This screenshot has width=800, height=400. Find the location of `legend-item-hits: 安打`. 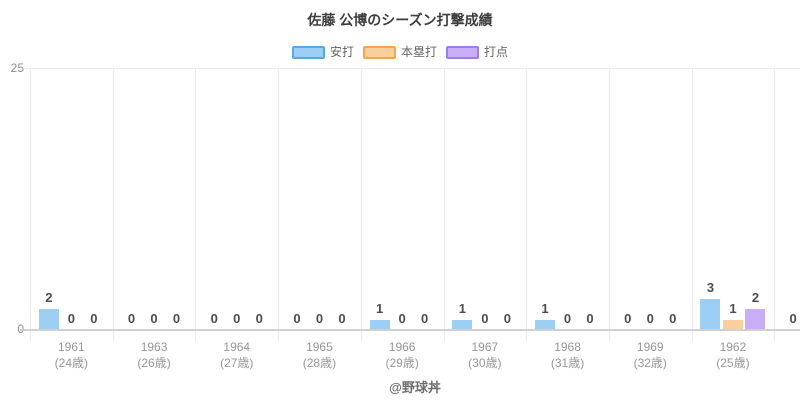

legend-item-hits: 安打 is located at coordinates (322, 52).